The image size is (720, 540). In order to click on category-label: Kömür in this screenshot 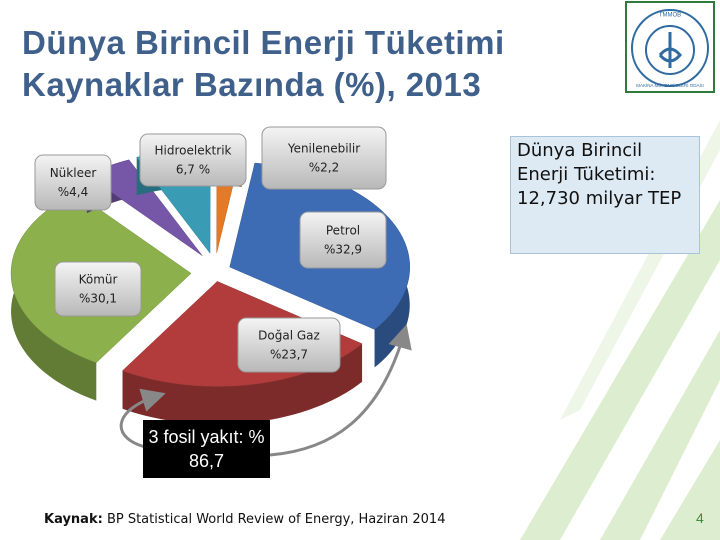, I will do `click(98, 280)`.